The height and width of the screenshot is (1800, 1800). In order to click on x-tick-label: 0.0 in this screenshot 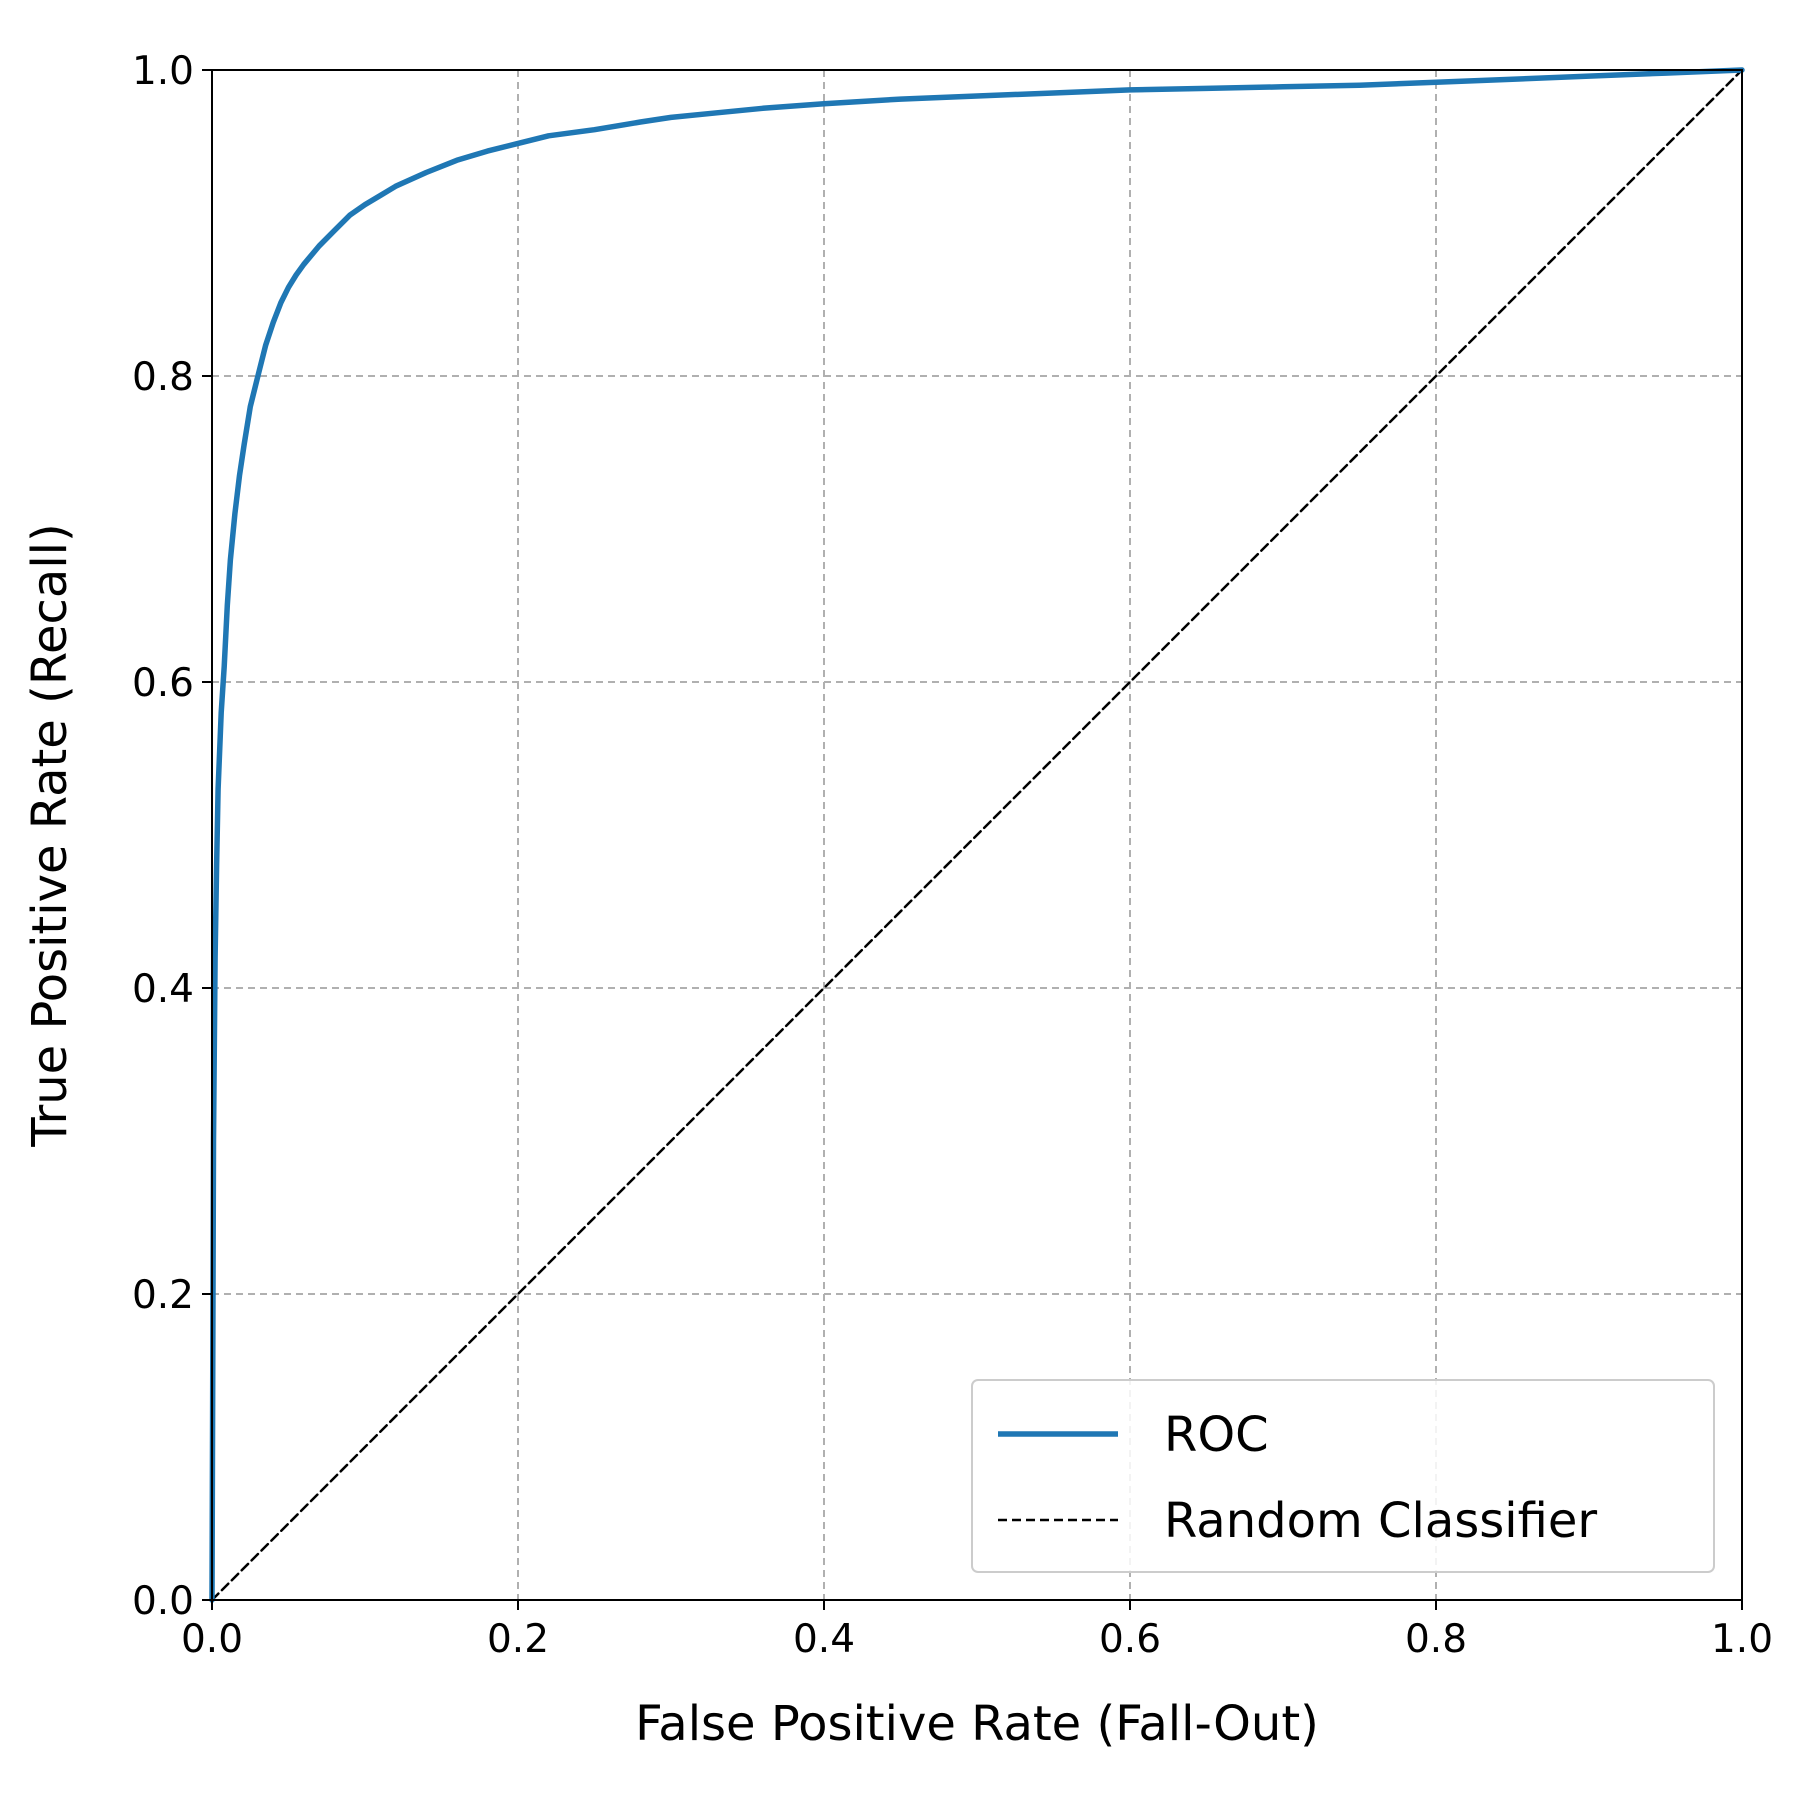, I will do `click(212, 1639)`.